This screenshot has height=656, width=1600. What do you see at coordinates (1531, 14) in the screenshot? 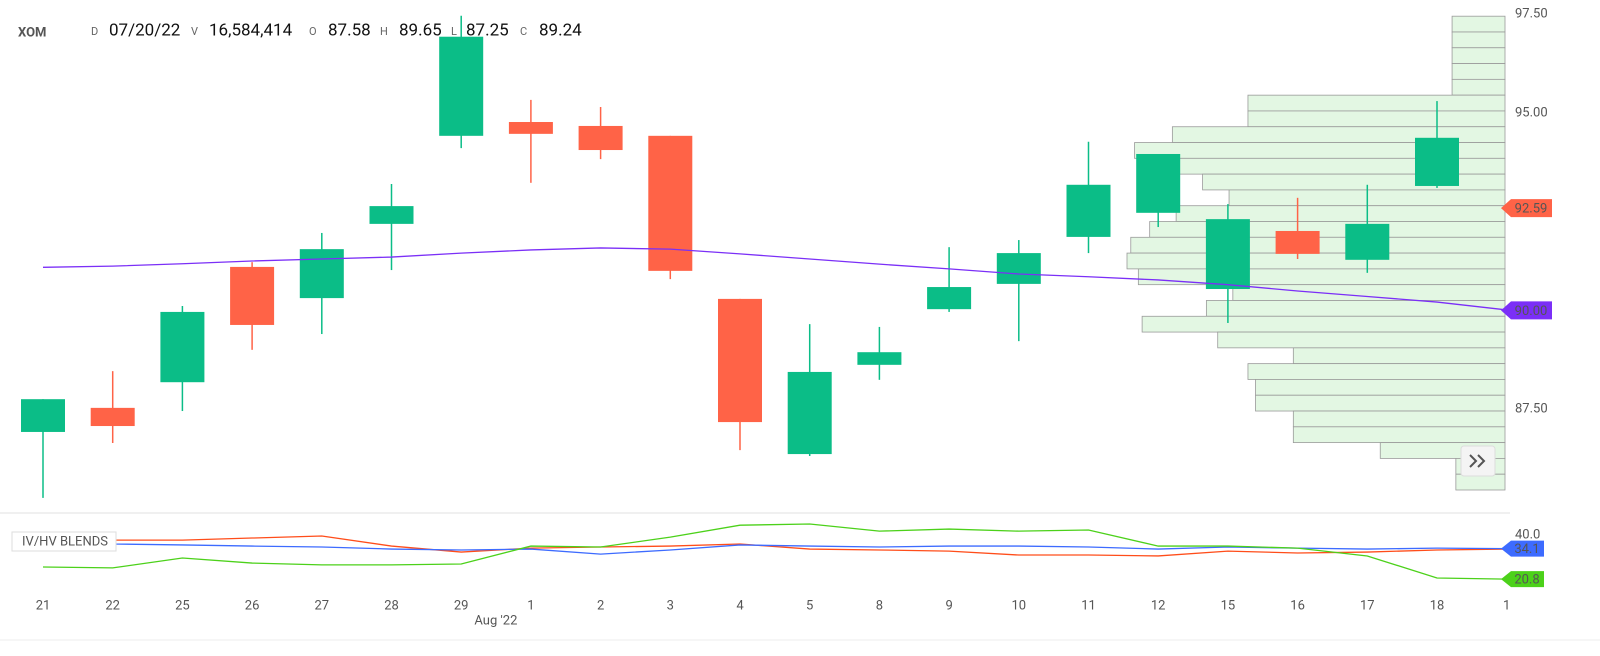
I see `y-tick-label: 97.50` at bounding box center [1531, 14].